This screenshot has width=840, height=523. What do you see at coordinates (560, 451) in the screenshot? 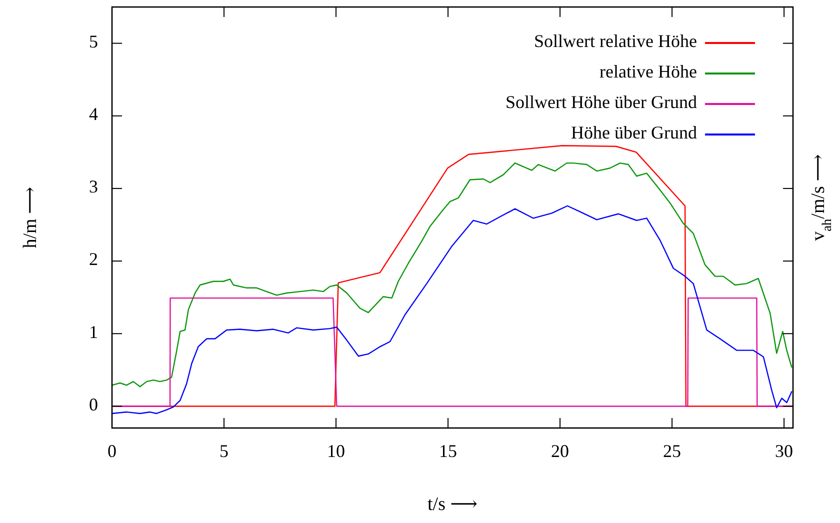
I see `x-tick-label: 20` at bounding box center [560, 451].